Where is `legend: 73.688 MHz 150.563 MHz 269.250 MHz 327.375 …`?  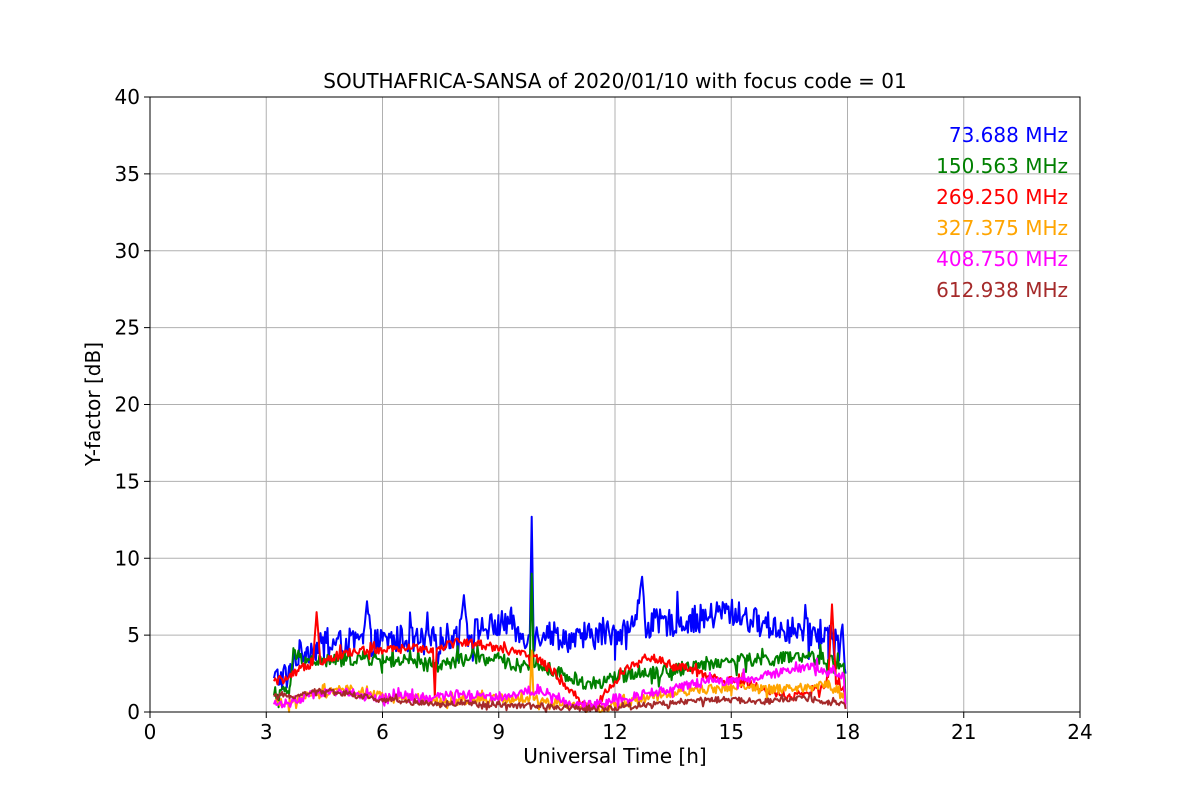 legend: 73.688 MHz 150.563 MHz 269.250 MHz 327.375 … is located at coordinates (1002, 212).